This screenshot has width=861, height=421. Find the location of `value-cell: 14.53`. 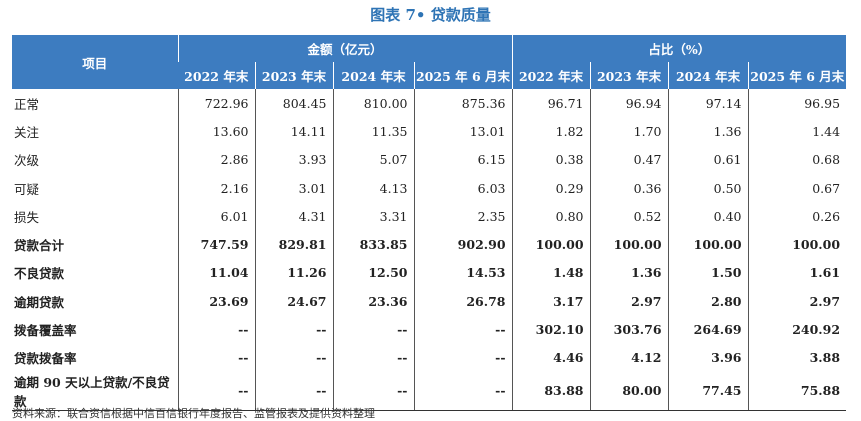

value-cell: 14.53 is located at coordinates (463, 273).